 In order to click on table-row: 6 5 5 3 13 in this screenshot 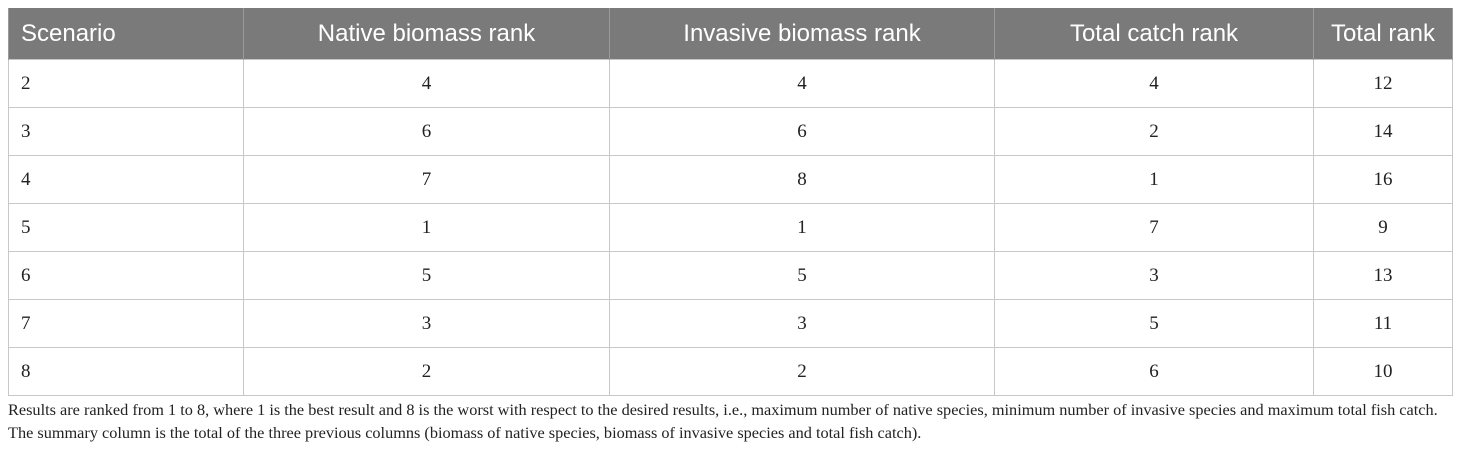, I will do `click(730, 275)`.